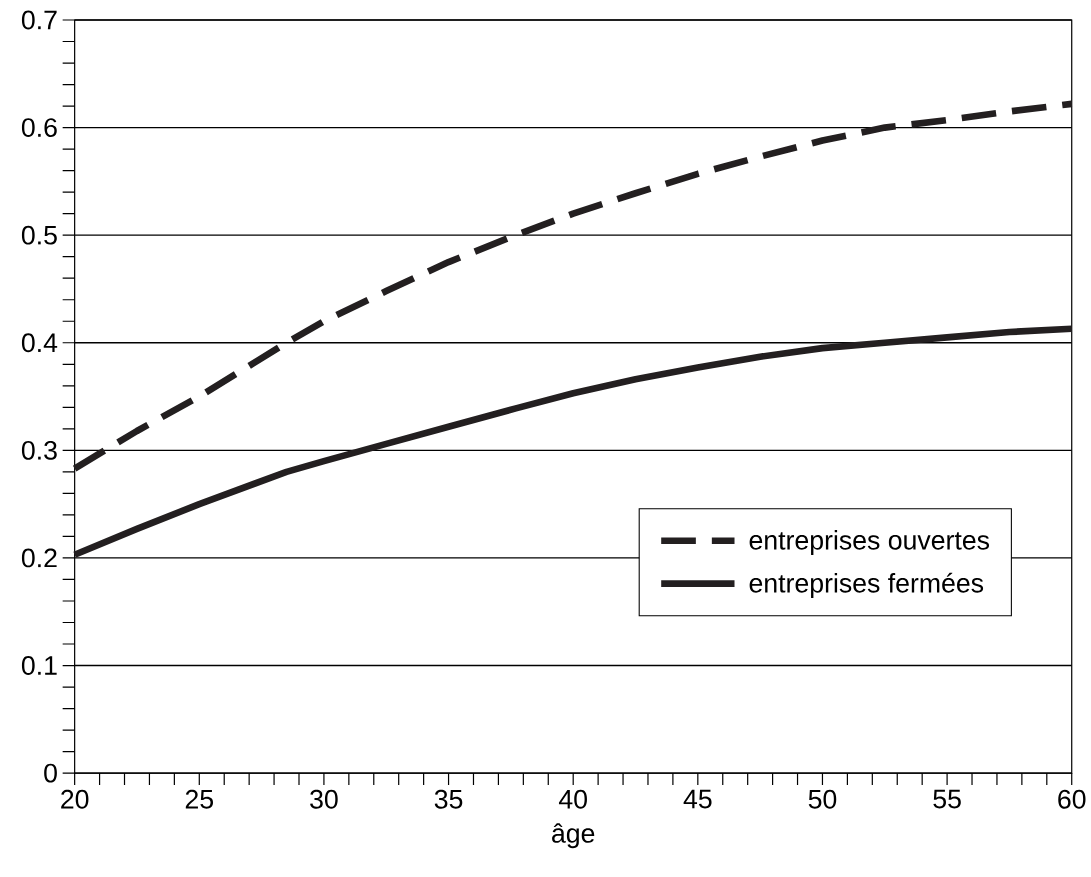  I want to click on y-tick-label: 0.1, so click(39, 665).